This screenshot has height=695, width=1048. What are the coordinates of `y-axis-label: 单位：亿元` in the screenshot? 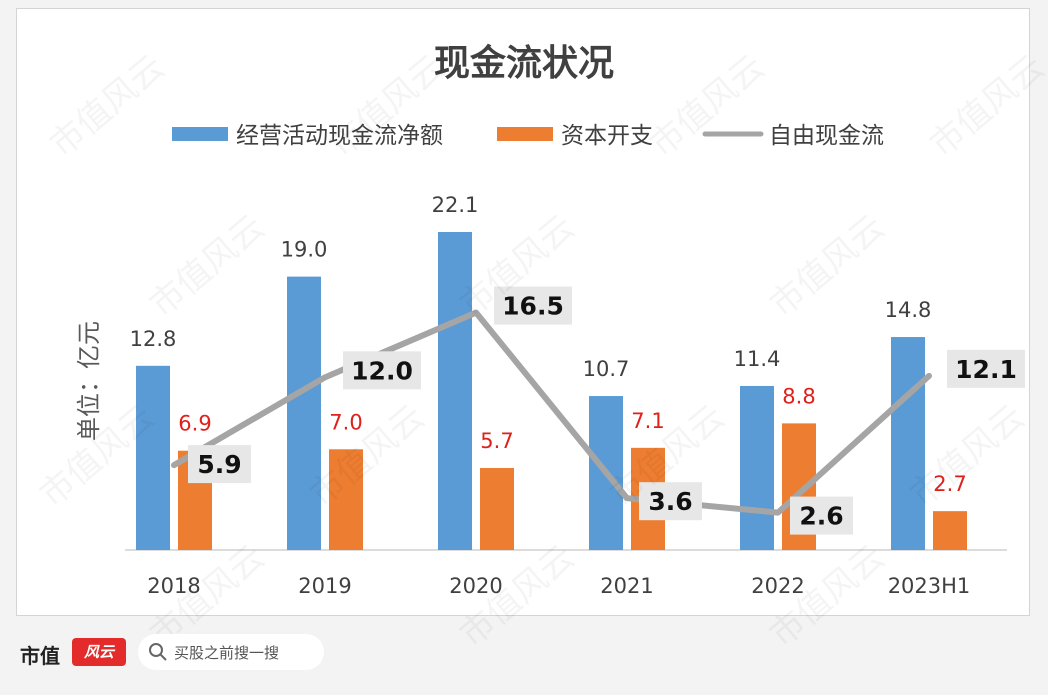 It's located at (89, 381).